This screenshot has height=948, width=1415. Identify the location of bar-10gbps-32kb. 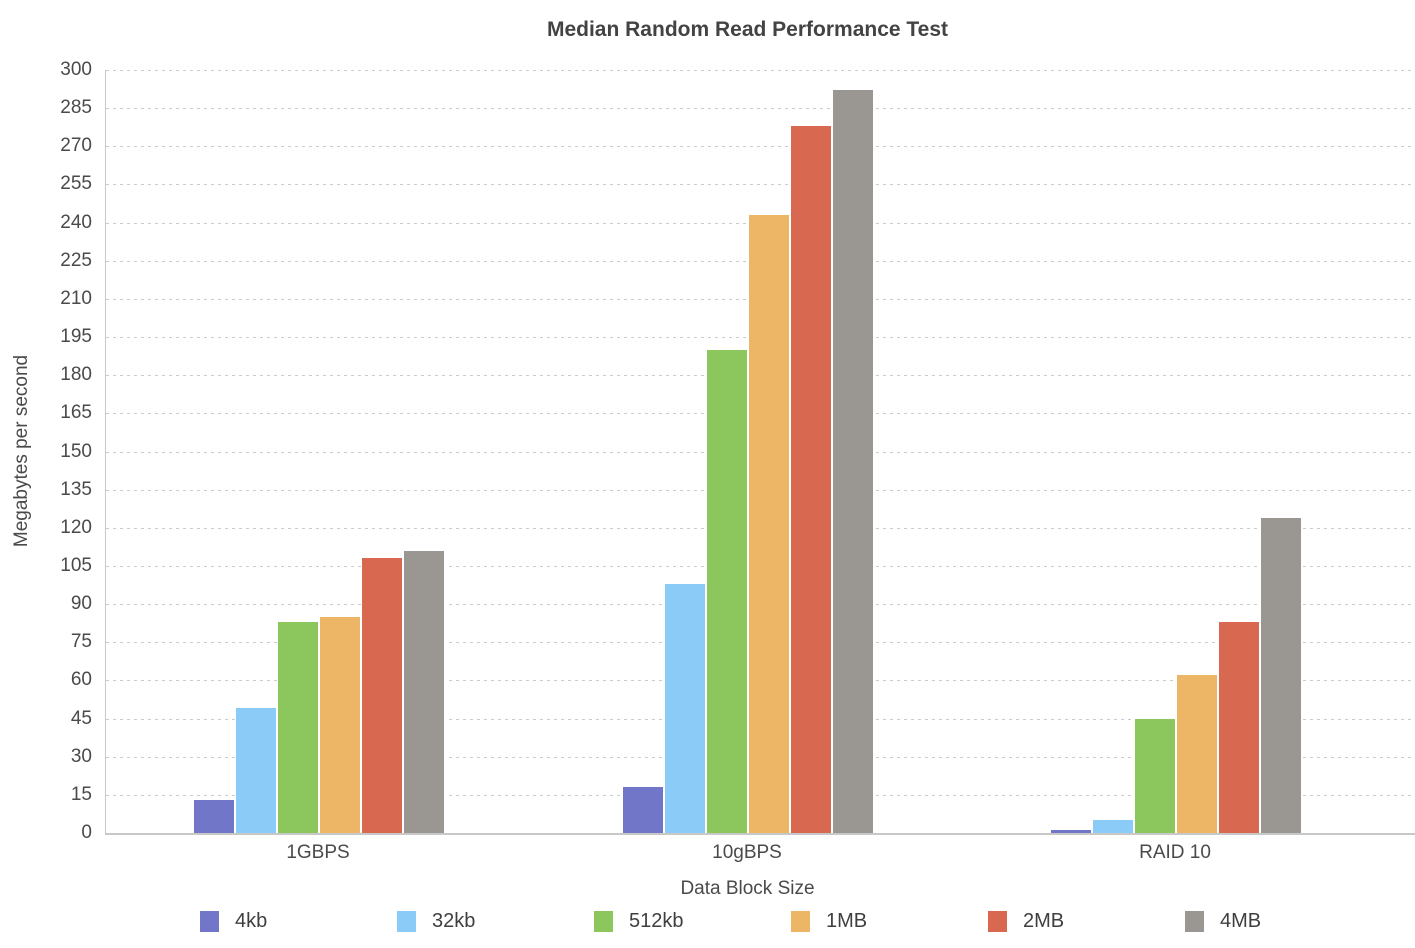
(685, 708).